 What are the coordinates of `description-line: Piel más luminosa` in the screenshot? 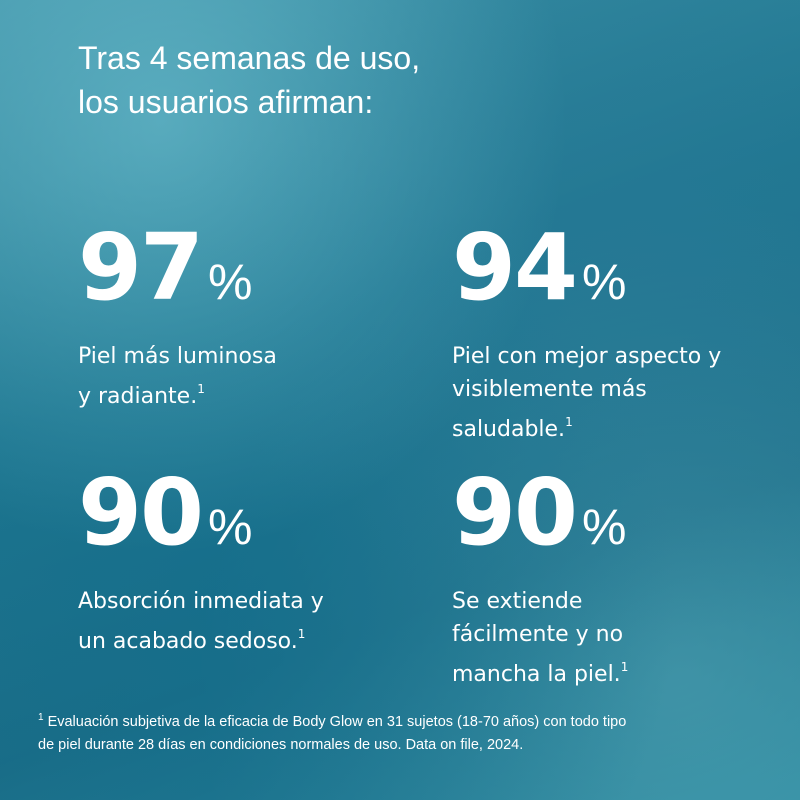 It's located at (177, 356).